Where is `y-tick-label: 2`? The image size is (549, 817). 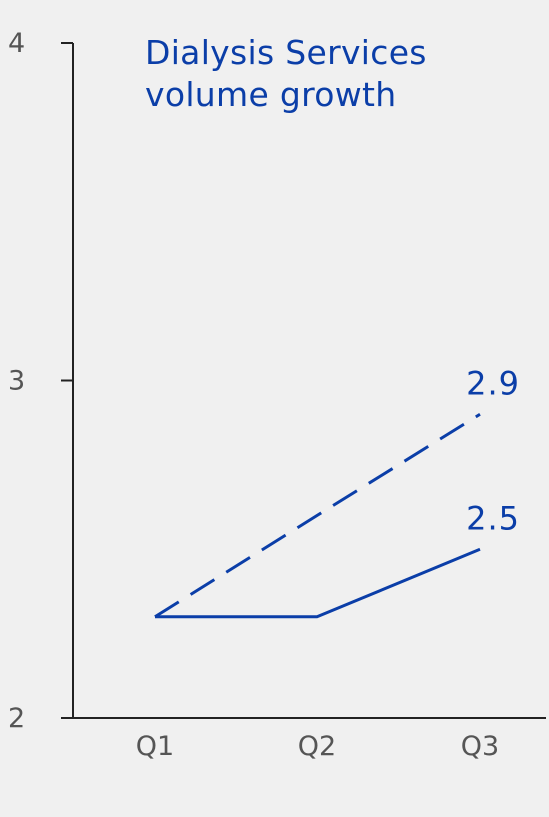
y-tick-label: 2 is located at coordinates (16, 718).